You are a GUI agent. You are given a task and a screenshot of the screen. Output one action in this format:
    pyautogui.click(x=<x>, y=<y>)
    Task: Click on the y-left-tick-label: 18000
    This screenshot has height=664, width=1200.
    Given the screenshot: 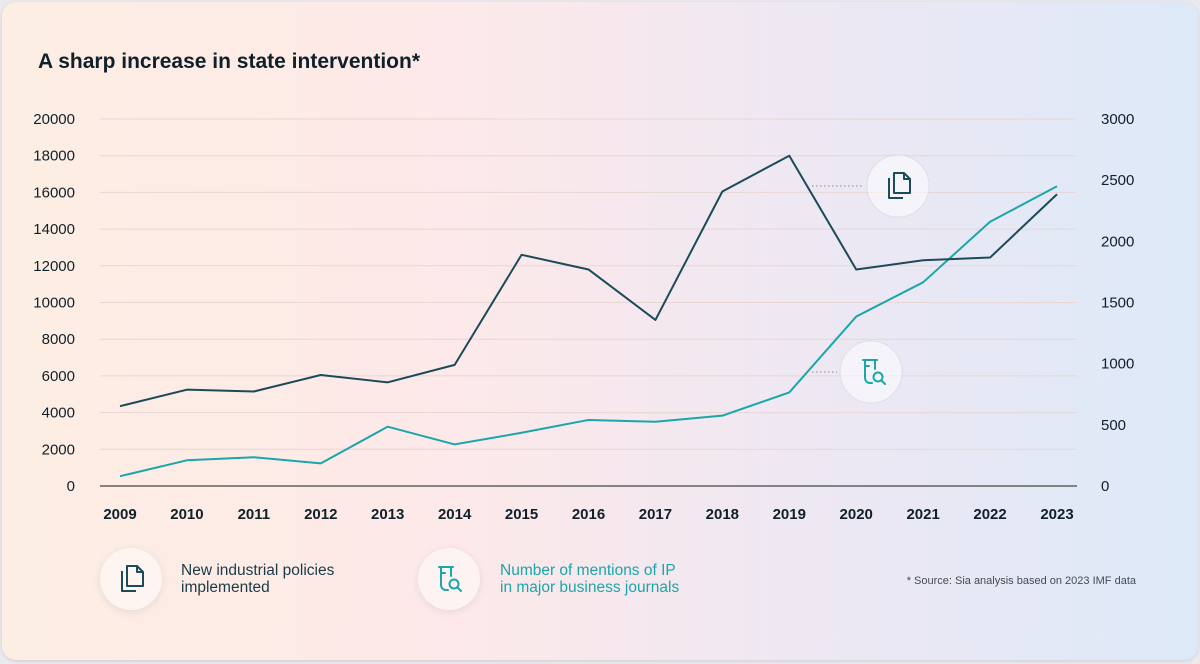 What is the action you would take?
    pyautogui.click(x=54, y=156)
    